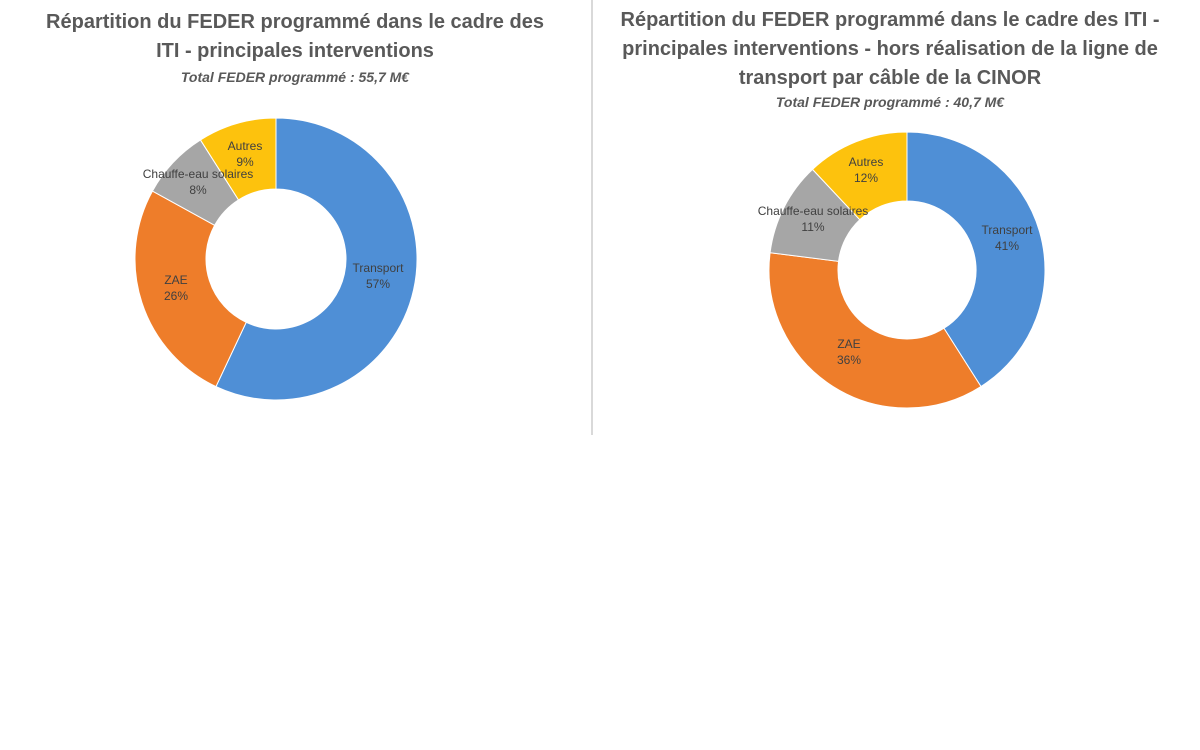  Describe the element at coordinates (198, 190) in the screenshot. I see `slice-value-label: 8%` at that location.